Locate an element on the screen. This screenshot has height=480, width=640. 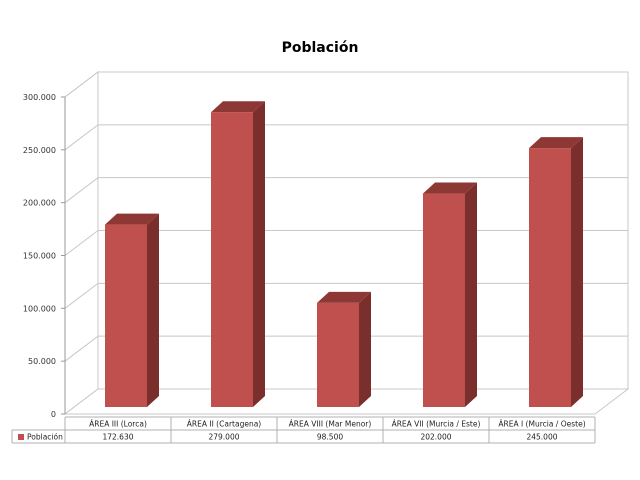
y-tick-label: 250.000 is located at coordinates (39, 150).